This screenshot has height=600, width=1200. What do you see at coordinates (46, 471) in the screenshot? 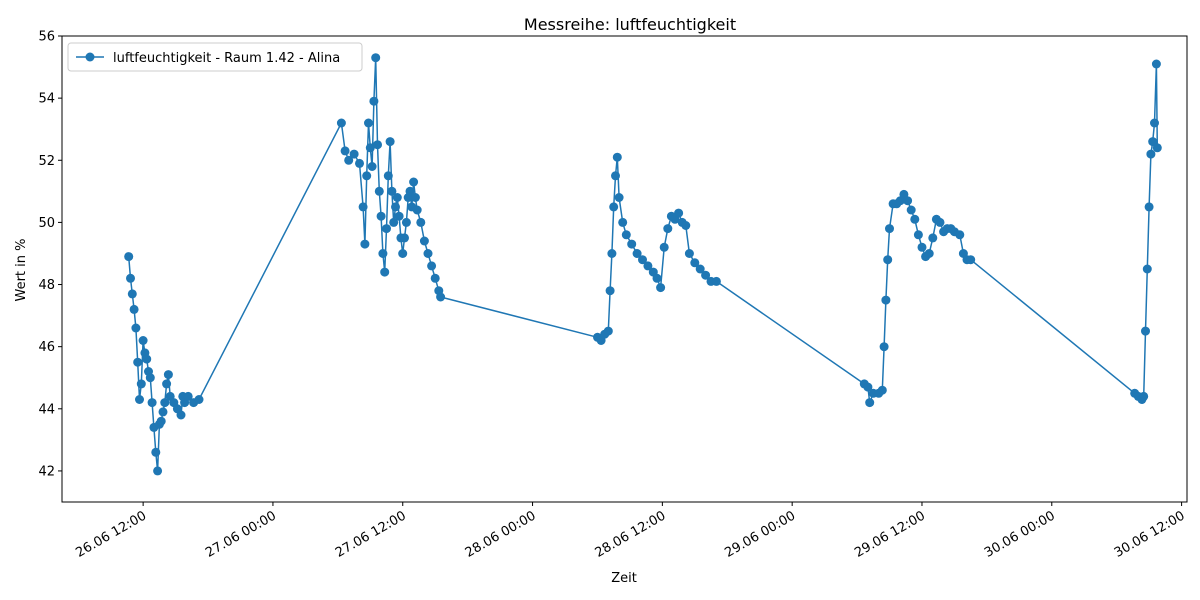
I see `y-tick-label: 42` at bounding box center [46, 471].